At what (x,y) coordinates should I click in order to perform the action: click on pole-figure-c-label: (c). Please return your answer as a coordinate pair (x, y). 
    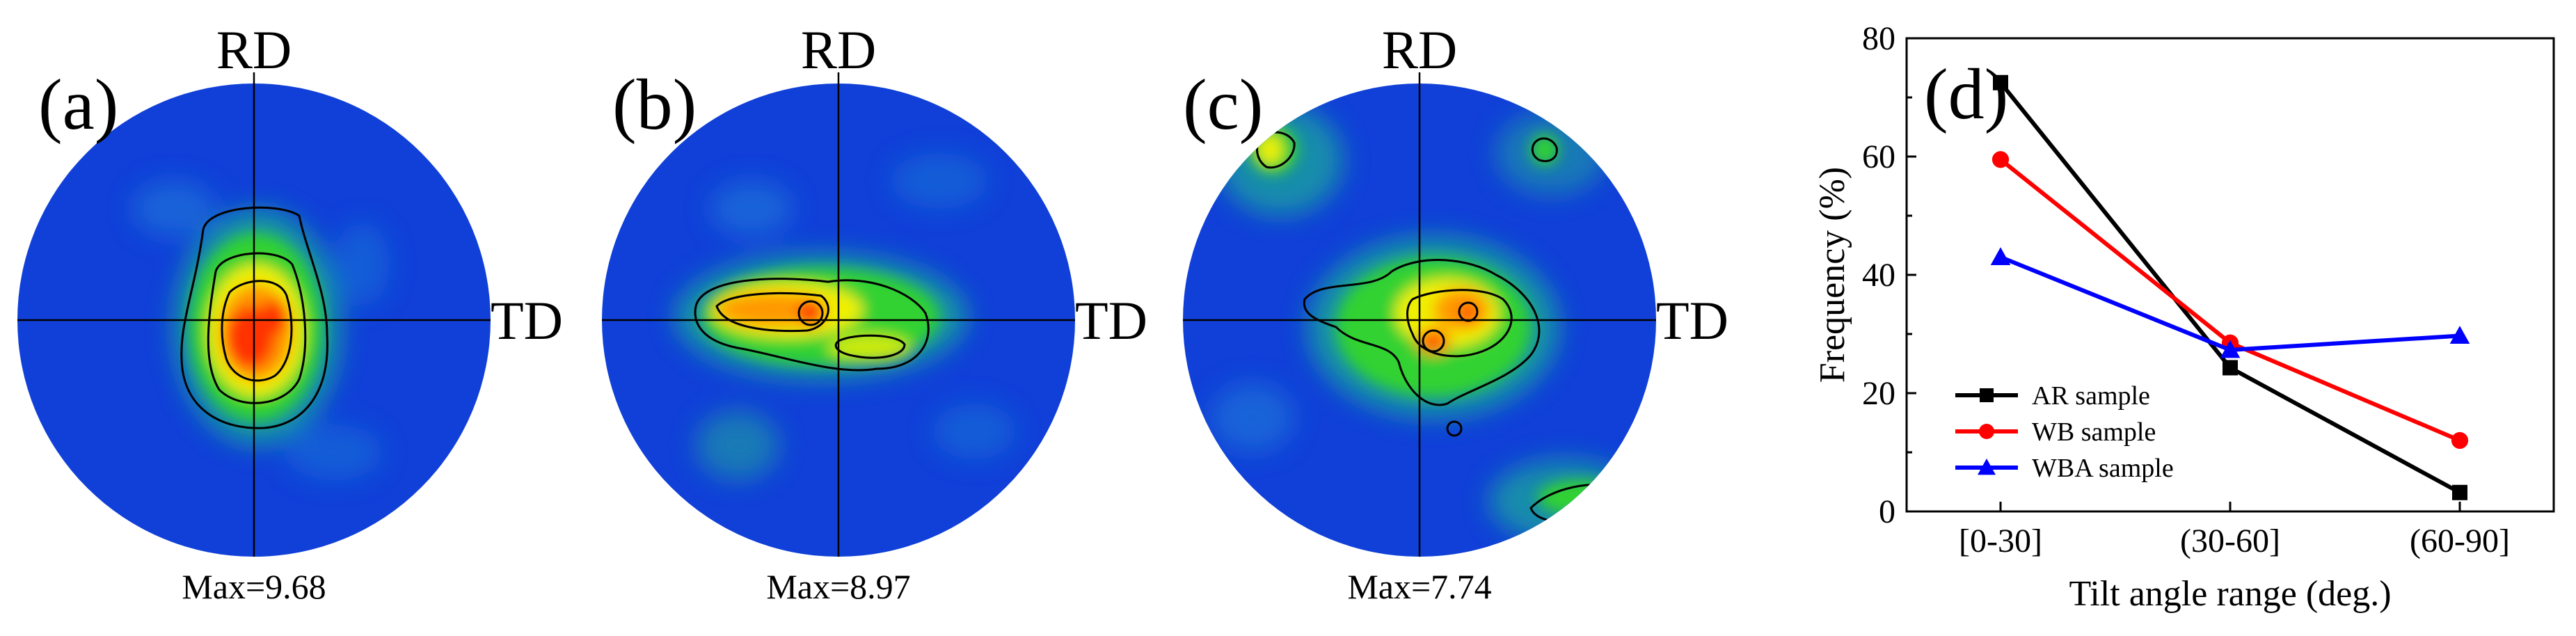
    Looking at the image, I should click on (1223, 105).